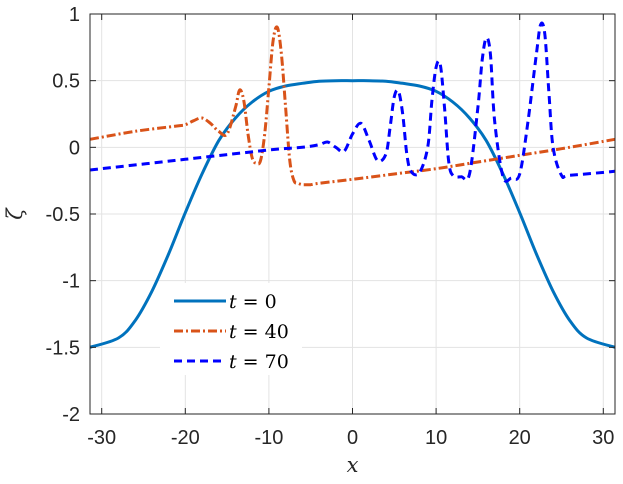  What do you see at coordinates (101, 438) in the screenshot?
I see `x-tick-label: -30` at bounding box center [101, 438].